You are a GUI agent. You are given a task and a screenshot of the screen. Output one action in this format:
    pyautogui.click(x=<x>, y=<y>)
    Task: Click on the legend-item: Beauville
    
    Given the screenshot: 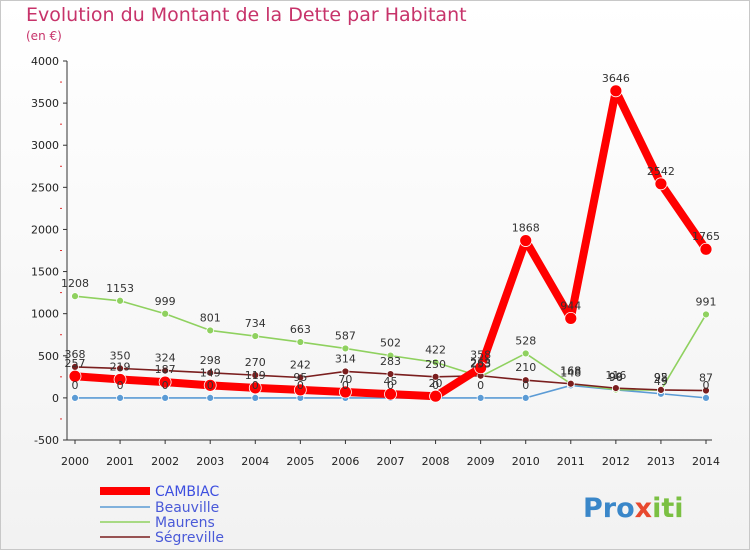 What is the action you would take?
    pyautogui.click(x=159, y=508)
    